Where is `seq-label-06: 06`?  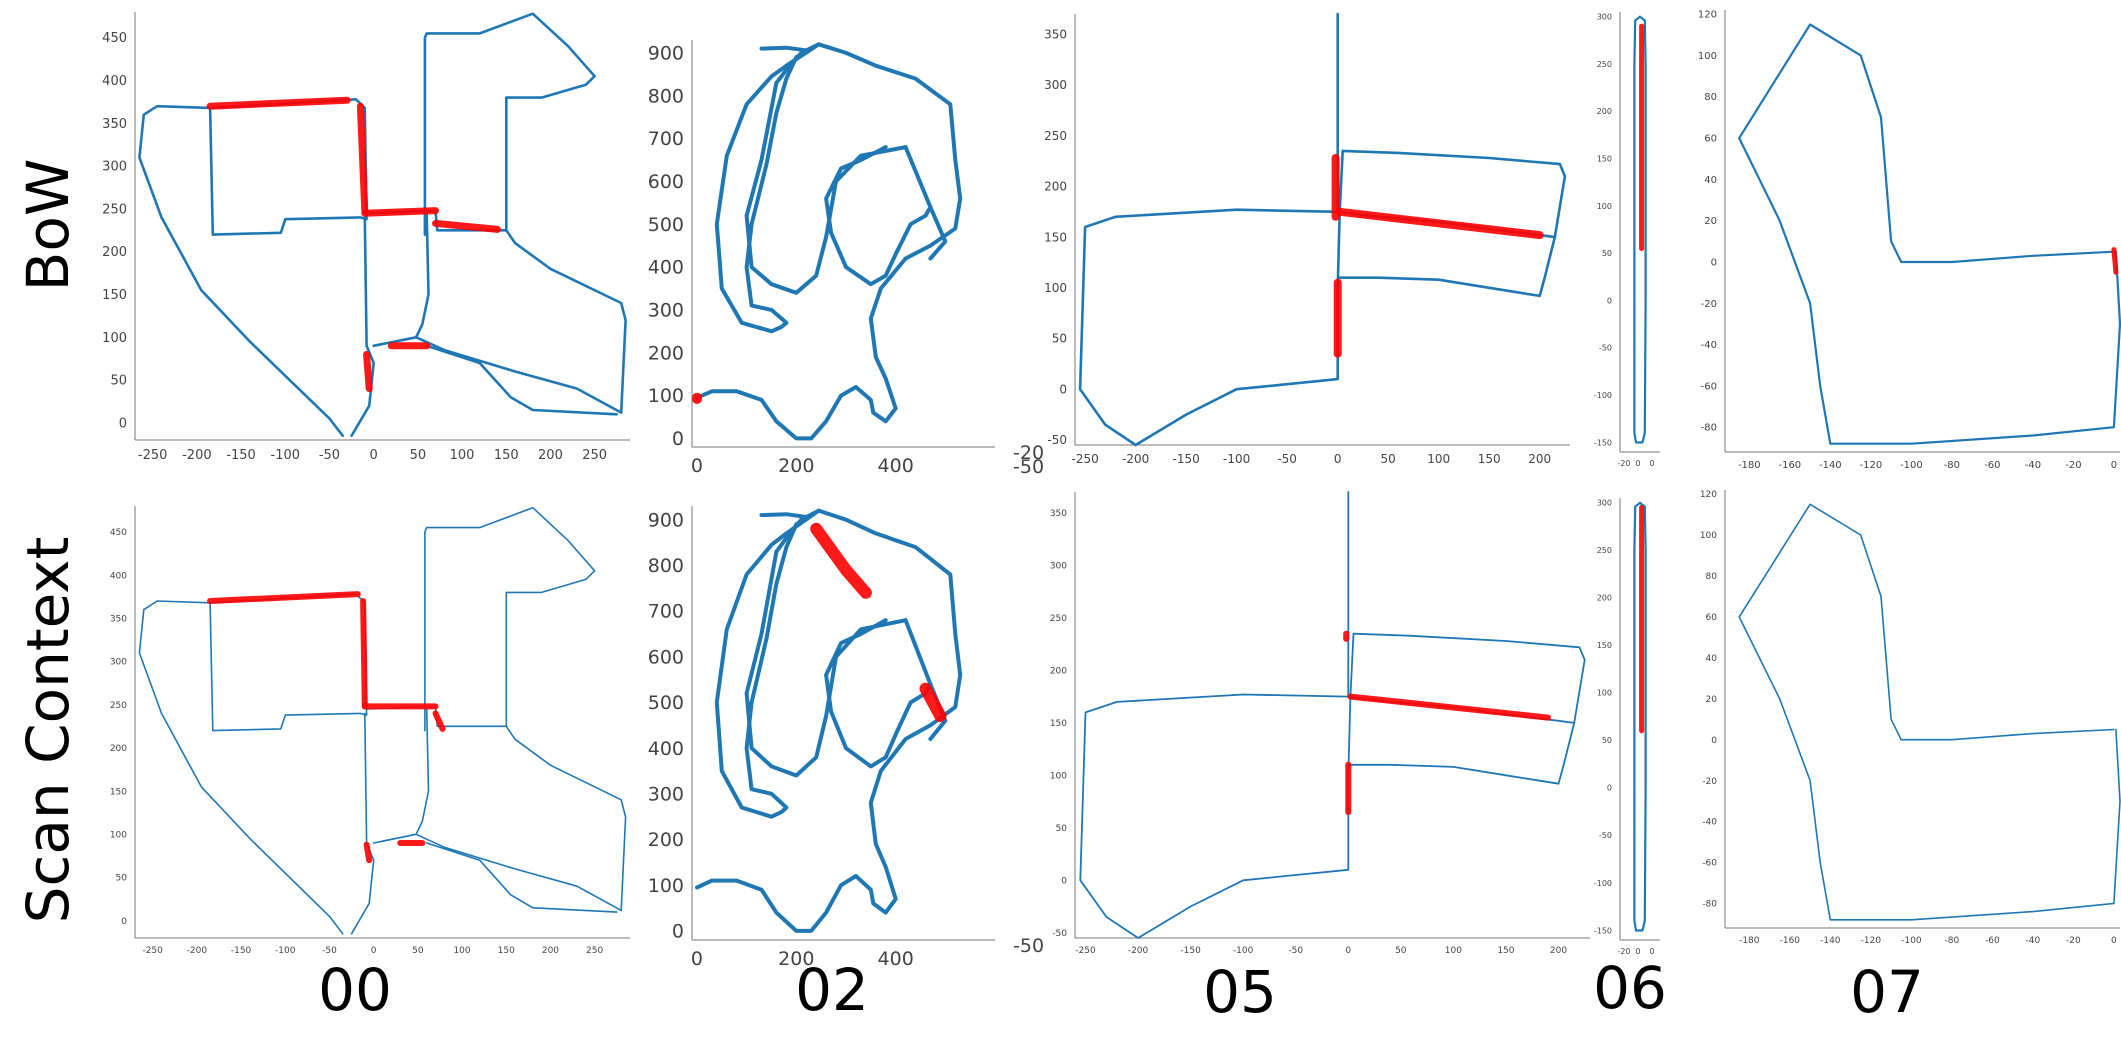 seq-label-06: 06 is located at coordinates (1630, 988).